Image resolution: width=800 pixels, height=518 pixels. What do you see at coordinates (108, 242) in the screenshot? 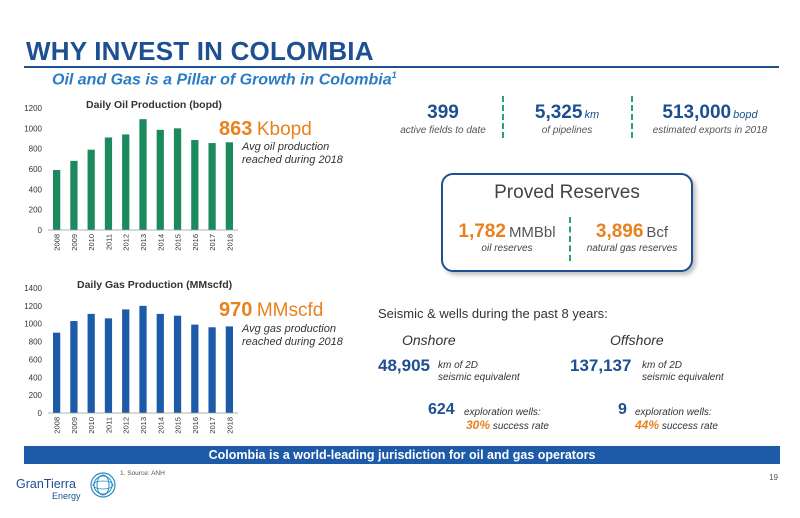
I see `oil-x-tick-label: 2011` at bounding box center [108, 242].